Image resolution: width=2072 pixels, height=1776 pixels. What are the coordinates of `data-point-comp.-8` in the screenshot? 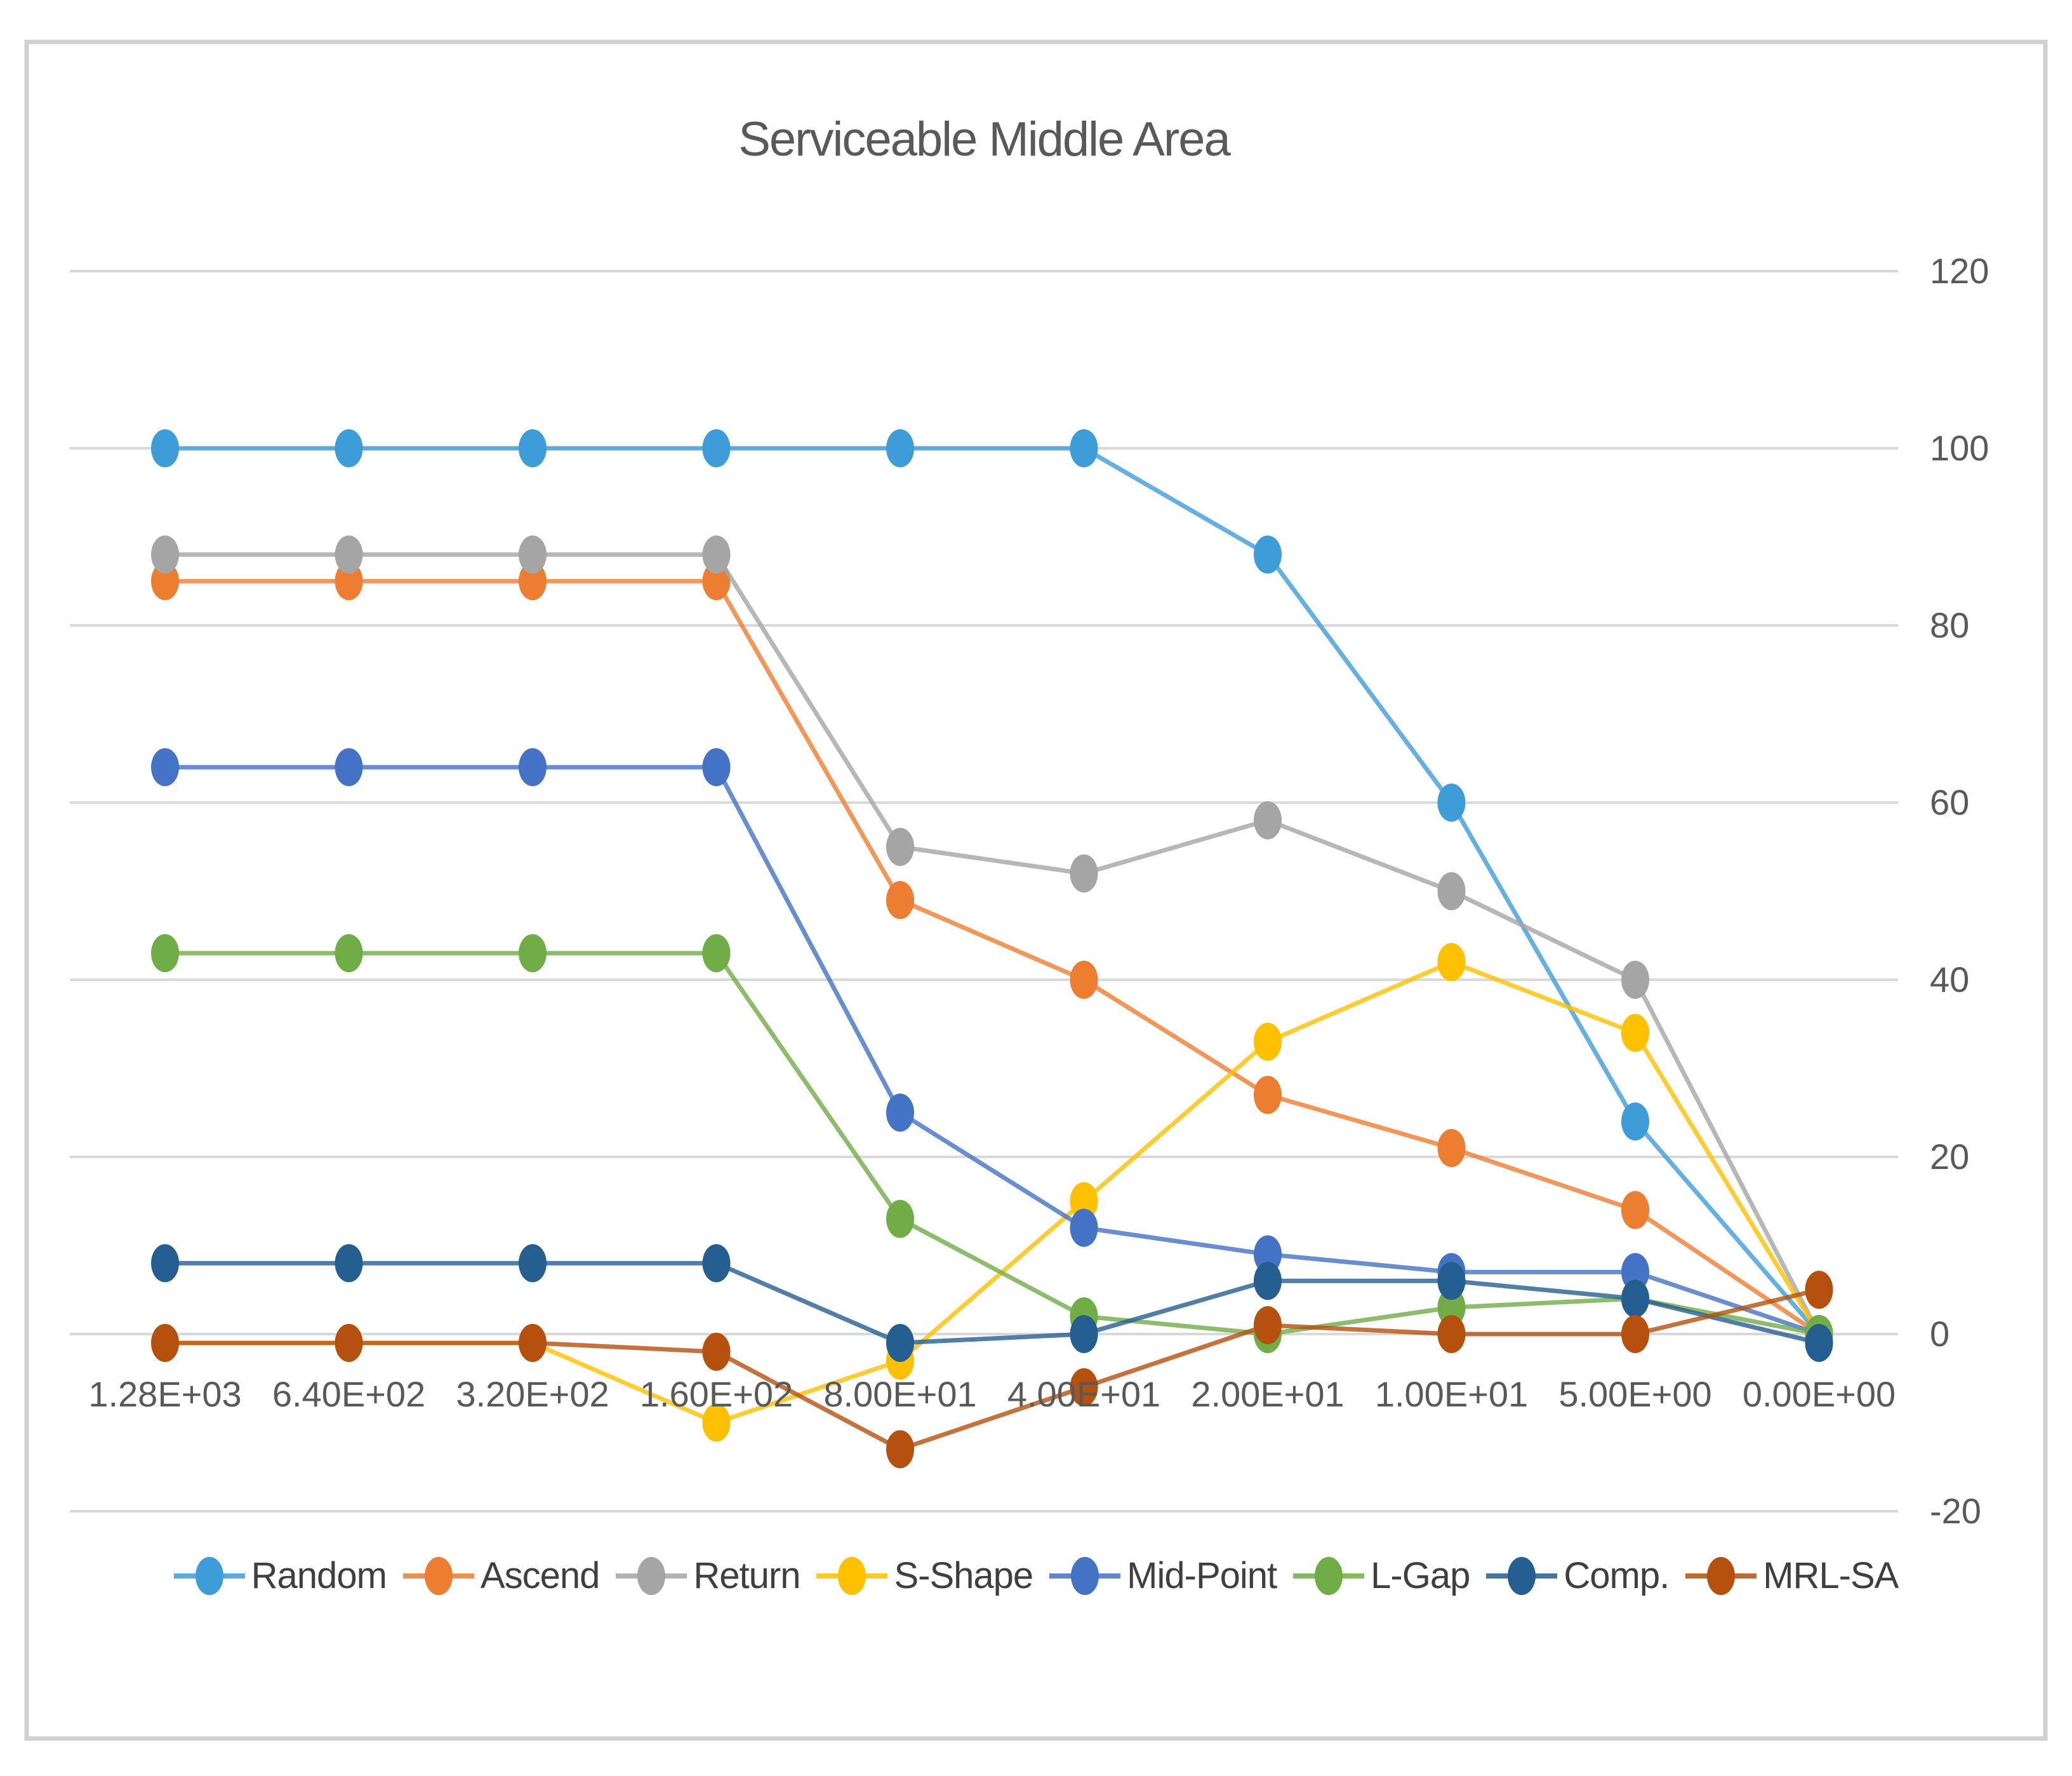 It's located at (1635, 1298).